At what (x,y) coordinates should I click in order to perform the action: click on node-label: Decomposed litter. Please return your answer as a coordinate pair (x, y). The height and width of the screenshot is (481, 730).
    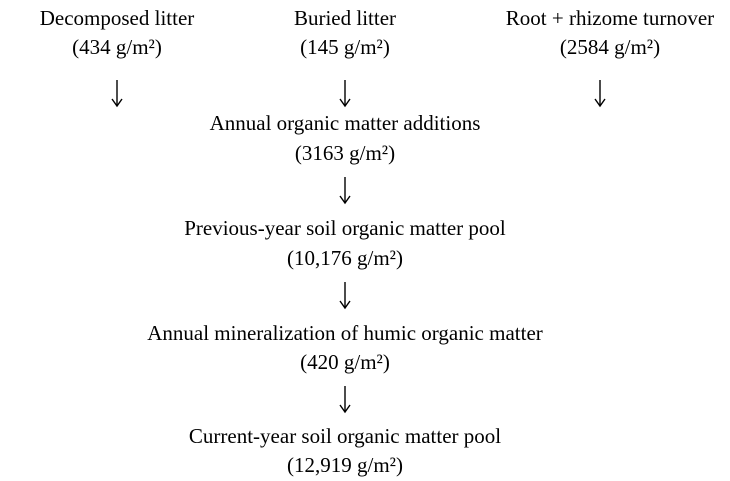
    Looking at the image, I should click on (117, 18).